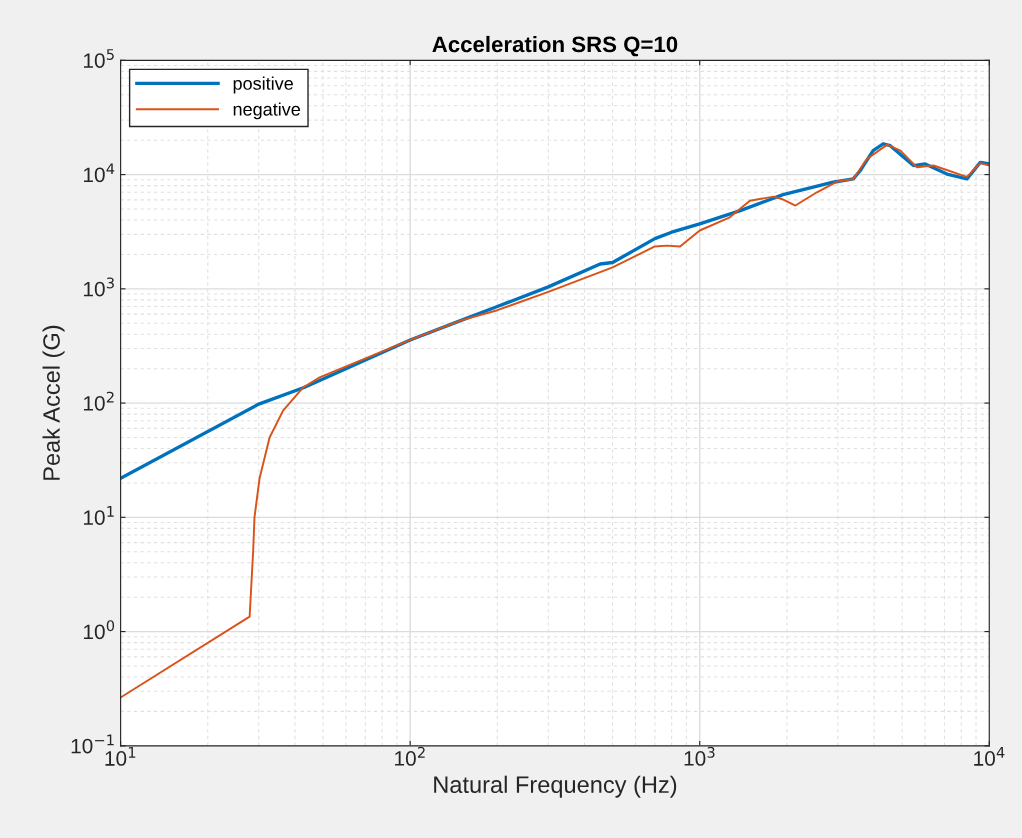 The height and width of the screenshot is (838, 1022). What do you see at coordinates (98, 287) in the screenshot?
I see `y-tick-label: 10$^{3}$` at bounding box center [98, 287].